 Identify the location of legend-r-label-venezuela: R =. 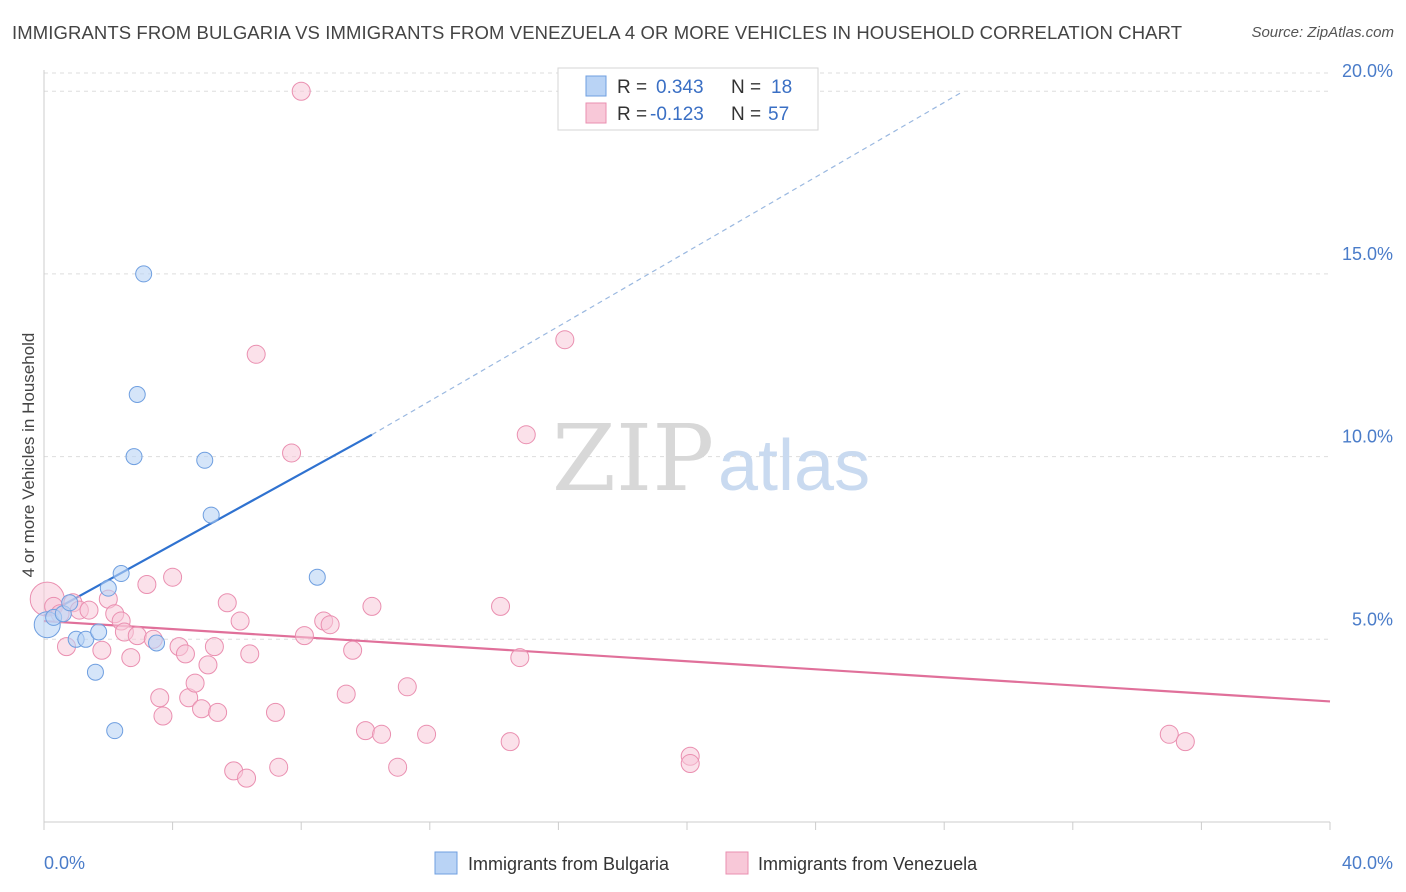
(632, 114).